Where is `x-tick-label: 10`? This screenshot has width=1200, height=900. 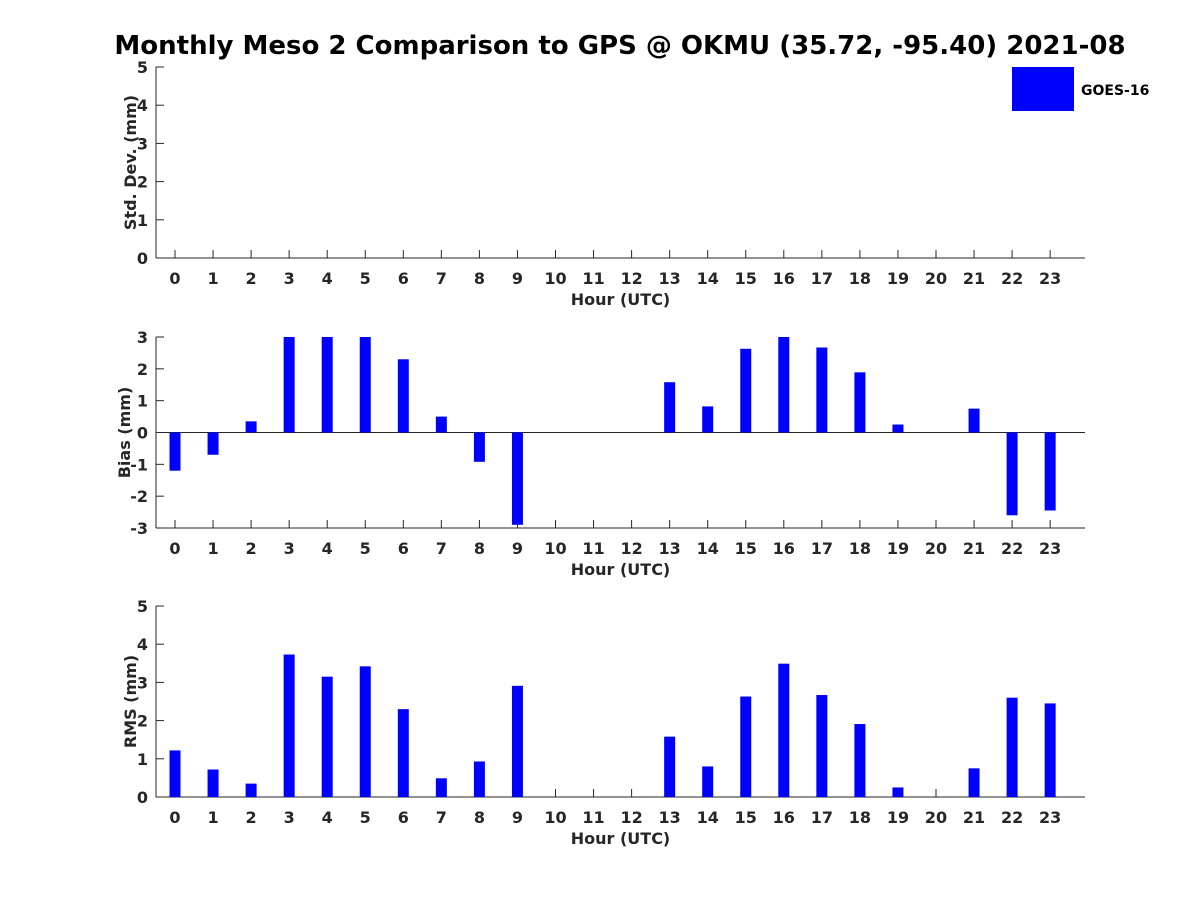 x-tick-label: 10 is located at coordinates (555, 278).